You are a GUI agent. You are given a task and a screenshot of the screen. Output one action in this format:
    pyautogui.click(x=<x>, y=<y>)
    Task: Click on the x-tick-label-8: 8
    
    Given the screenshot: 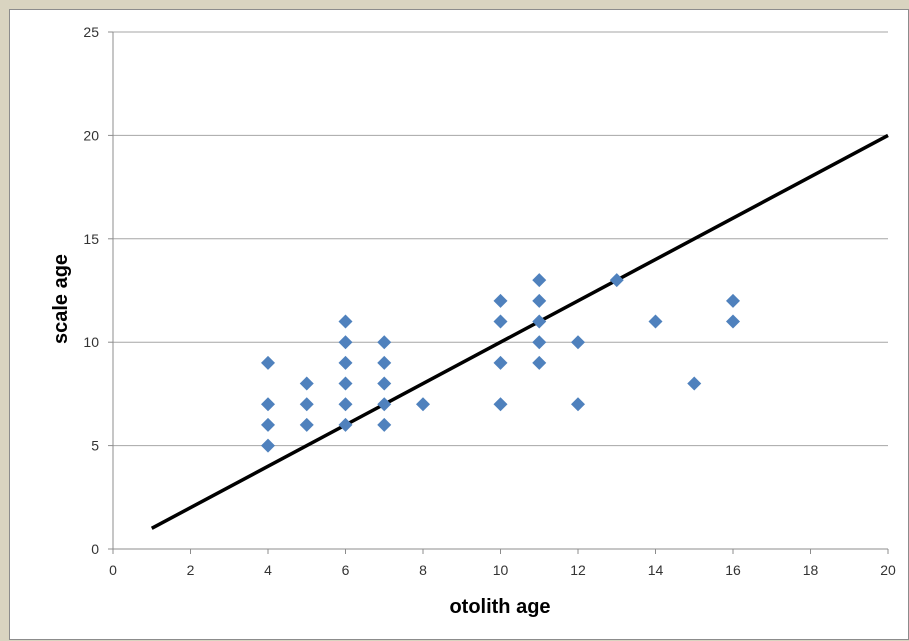 What is the action you would take?
    pyautogui.click(x=423, y=570)
    